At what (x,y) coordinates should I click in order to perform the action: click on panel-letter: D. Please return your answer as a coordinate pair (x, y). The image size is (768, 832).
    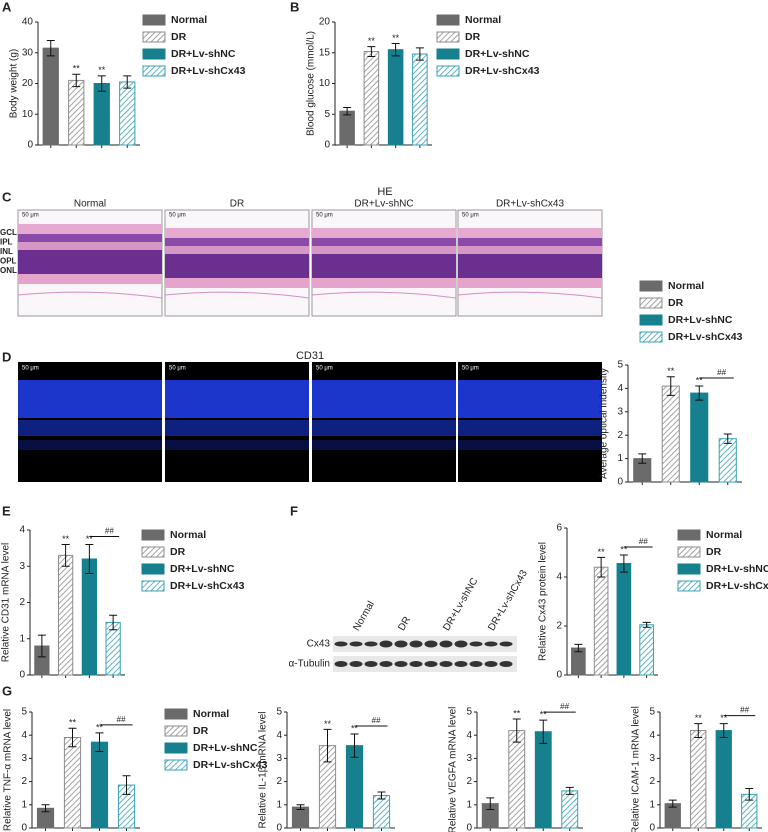
    Looking at the image, I should click on (6, 356).